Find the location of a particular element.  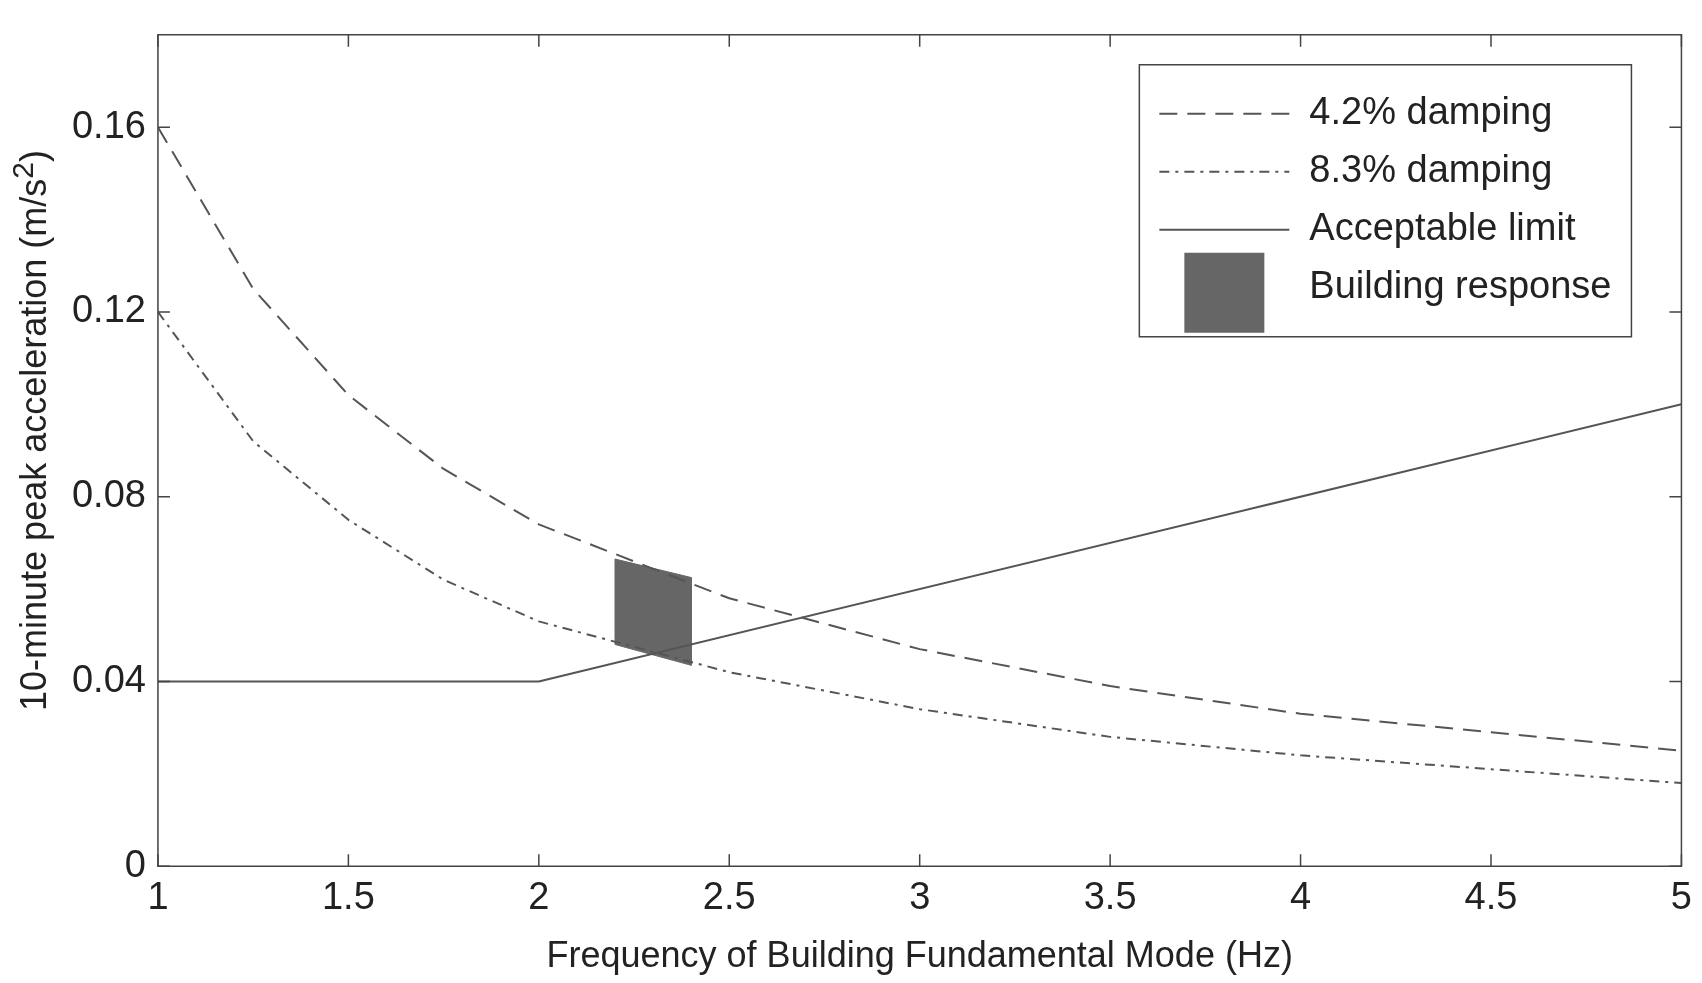

x-tick-label: 2 is located at coordinates (539, 896).